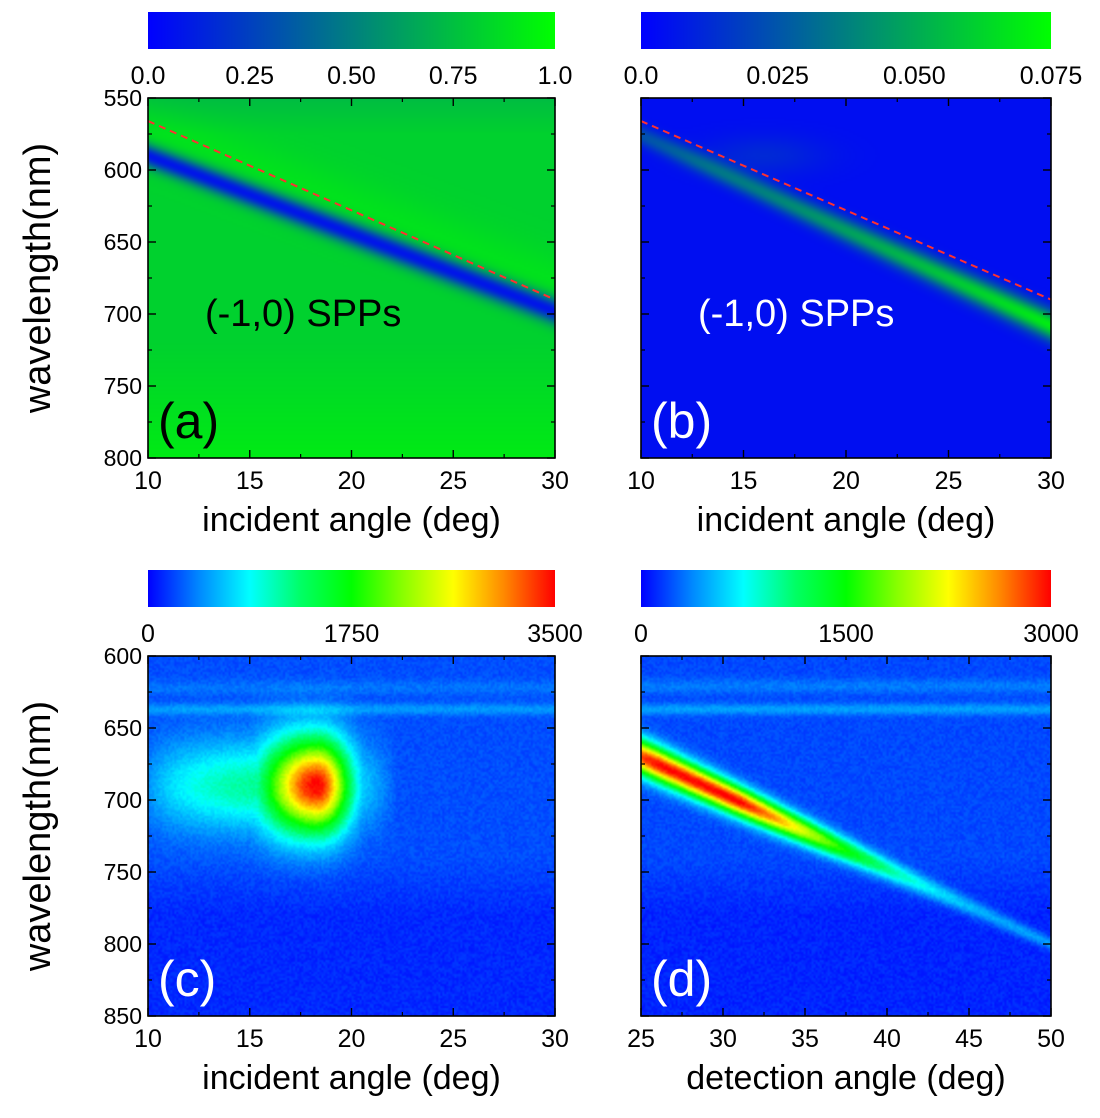 The image size is (1100, 1118). Describe the element at coordinates (123, 314) in the screenshot. I see `y-tick-label-a: 700` at that location.